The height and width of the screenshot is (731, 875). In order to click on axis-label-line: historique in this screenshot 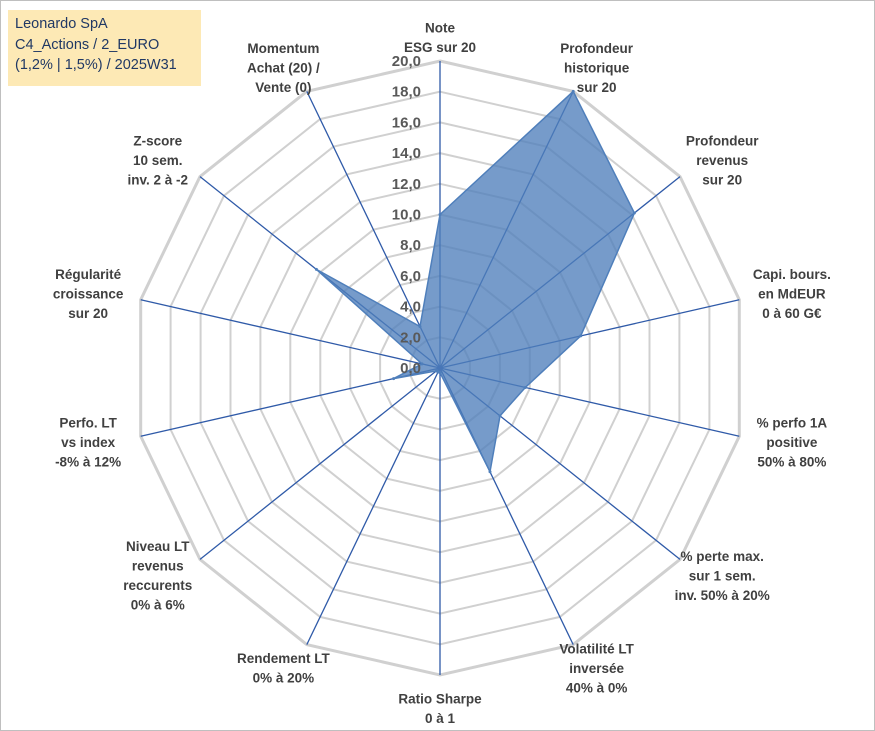, I will do `click(597, 68)`.